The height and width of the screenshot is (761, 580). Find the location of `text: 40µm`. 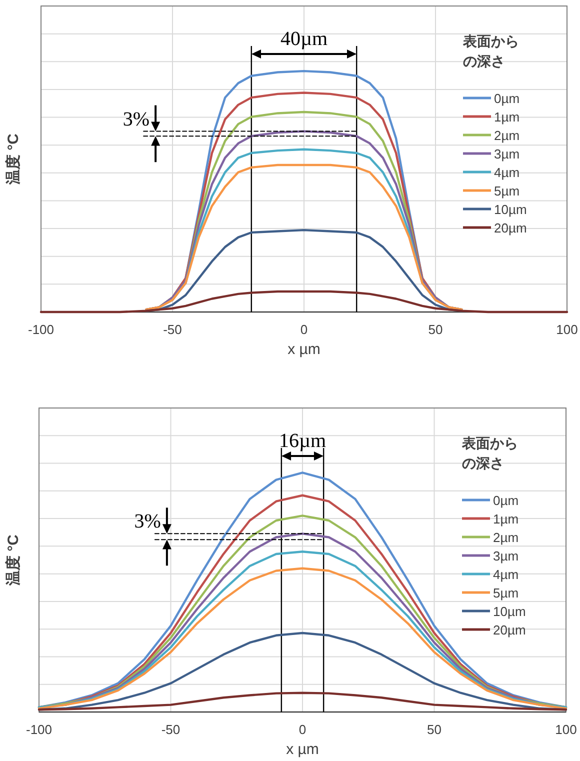

text: 40µm is located at coordinates (304, 39).